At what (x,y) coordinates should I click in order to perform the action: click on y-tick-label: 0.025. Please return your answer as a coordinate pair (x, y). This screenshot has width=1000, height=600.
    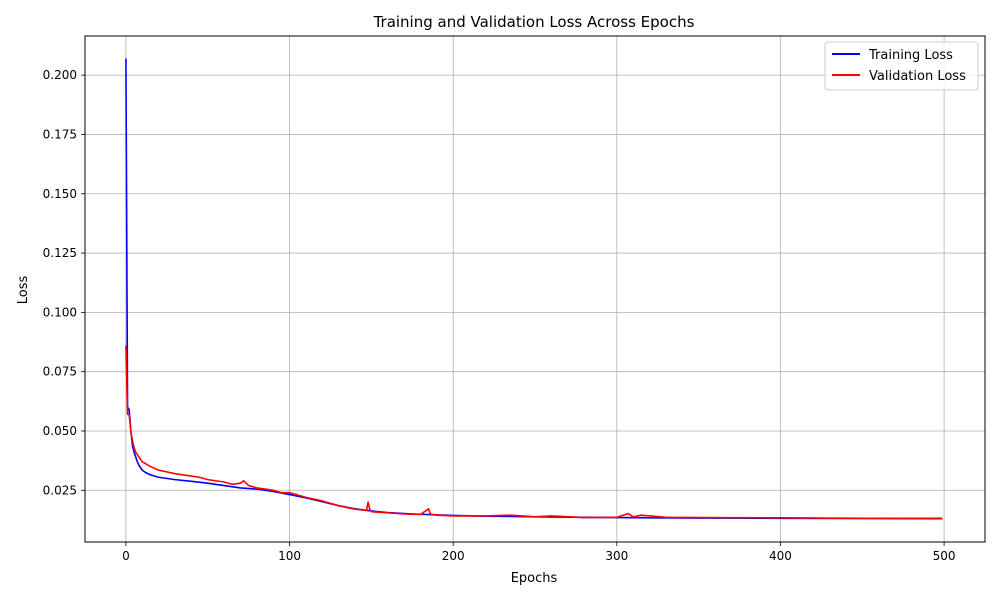
    Looking at the image, I should click on (60, 490).